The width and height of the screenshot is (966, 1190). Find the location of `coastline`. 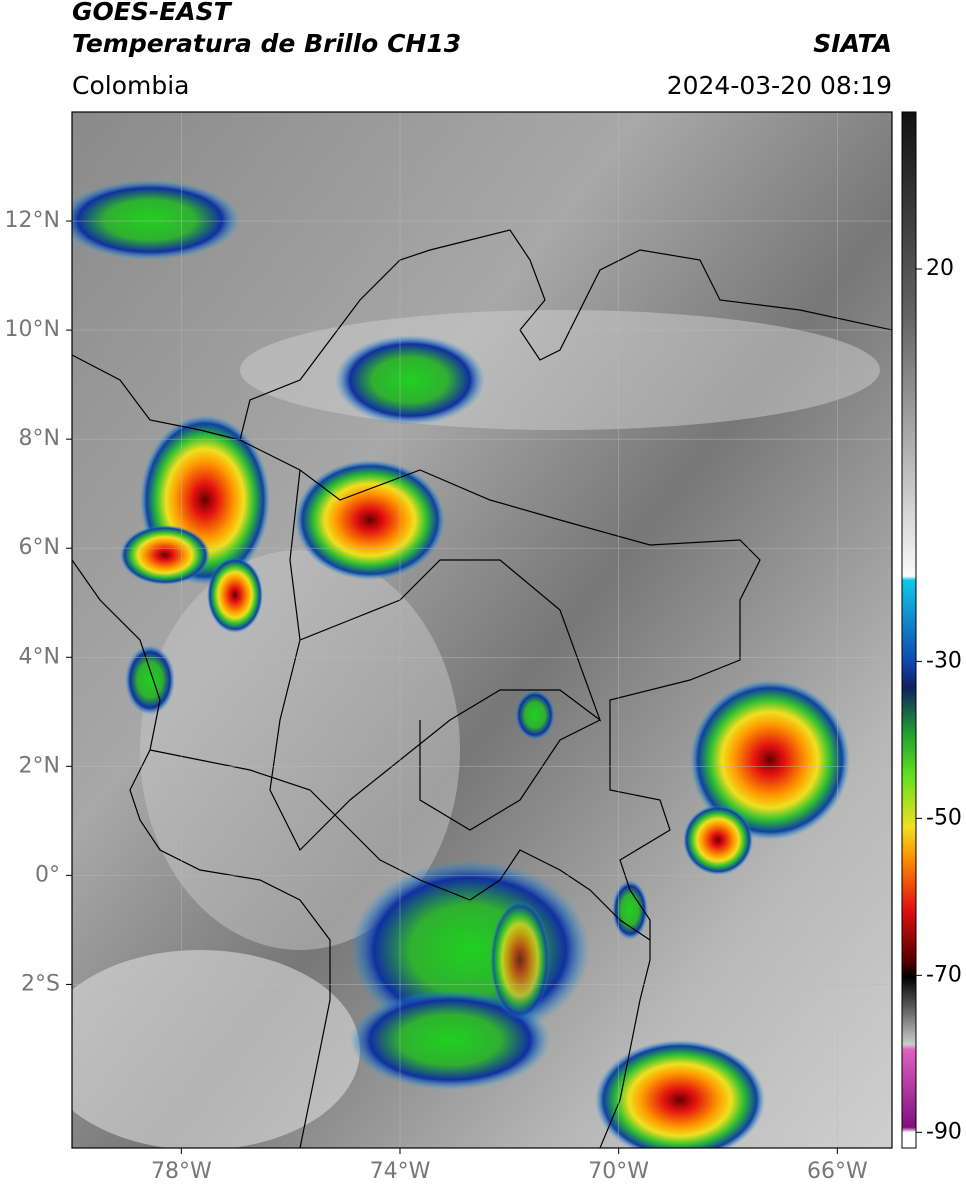

coastline is located at coordinates (201, 853).